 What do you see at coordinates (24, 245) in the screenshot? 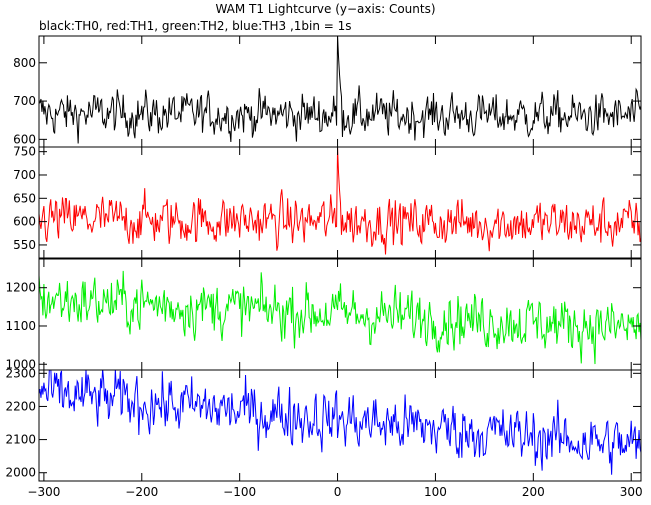
I see `y-tick-label: 550` at bounding box center [24, 245].